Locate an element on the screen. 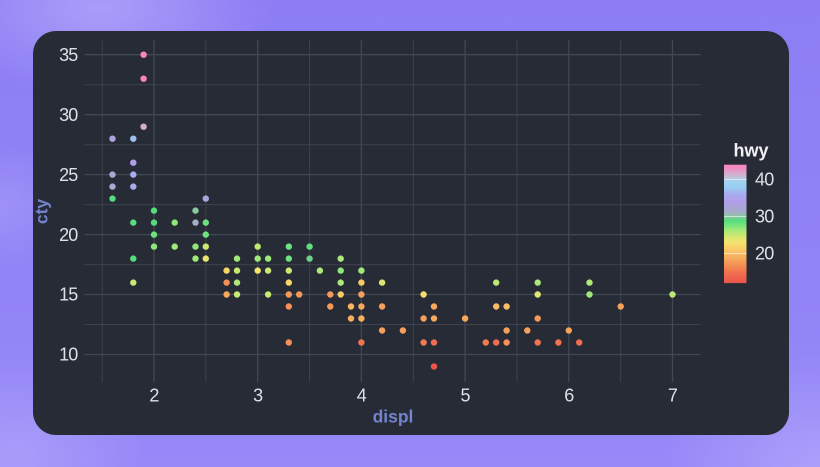 The width and height of the screenshot is (820, 467). svg-text: 7 is located at coordinates (673, 396).